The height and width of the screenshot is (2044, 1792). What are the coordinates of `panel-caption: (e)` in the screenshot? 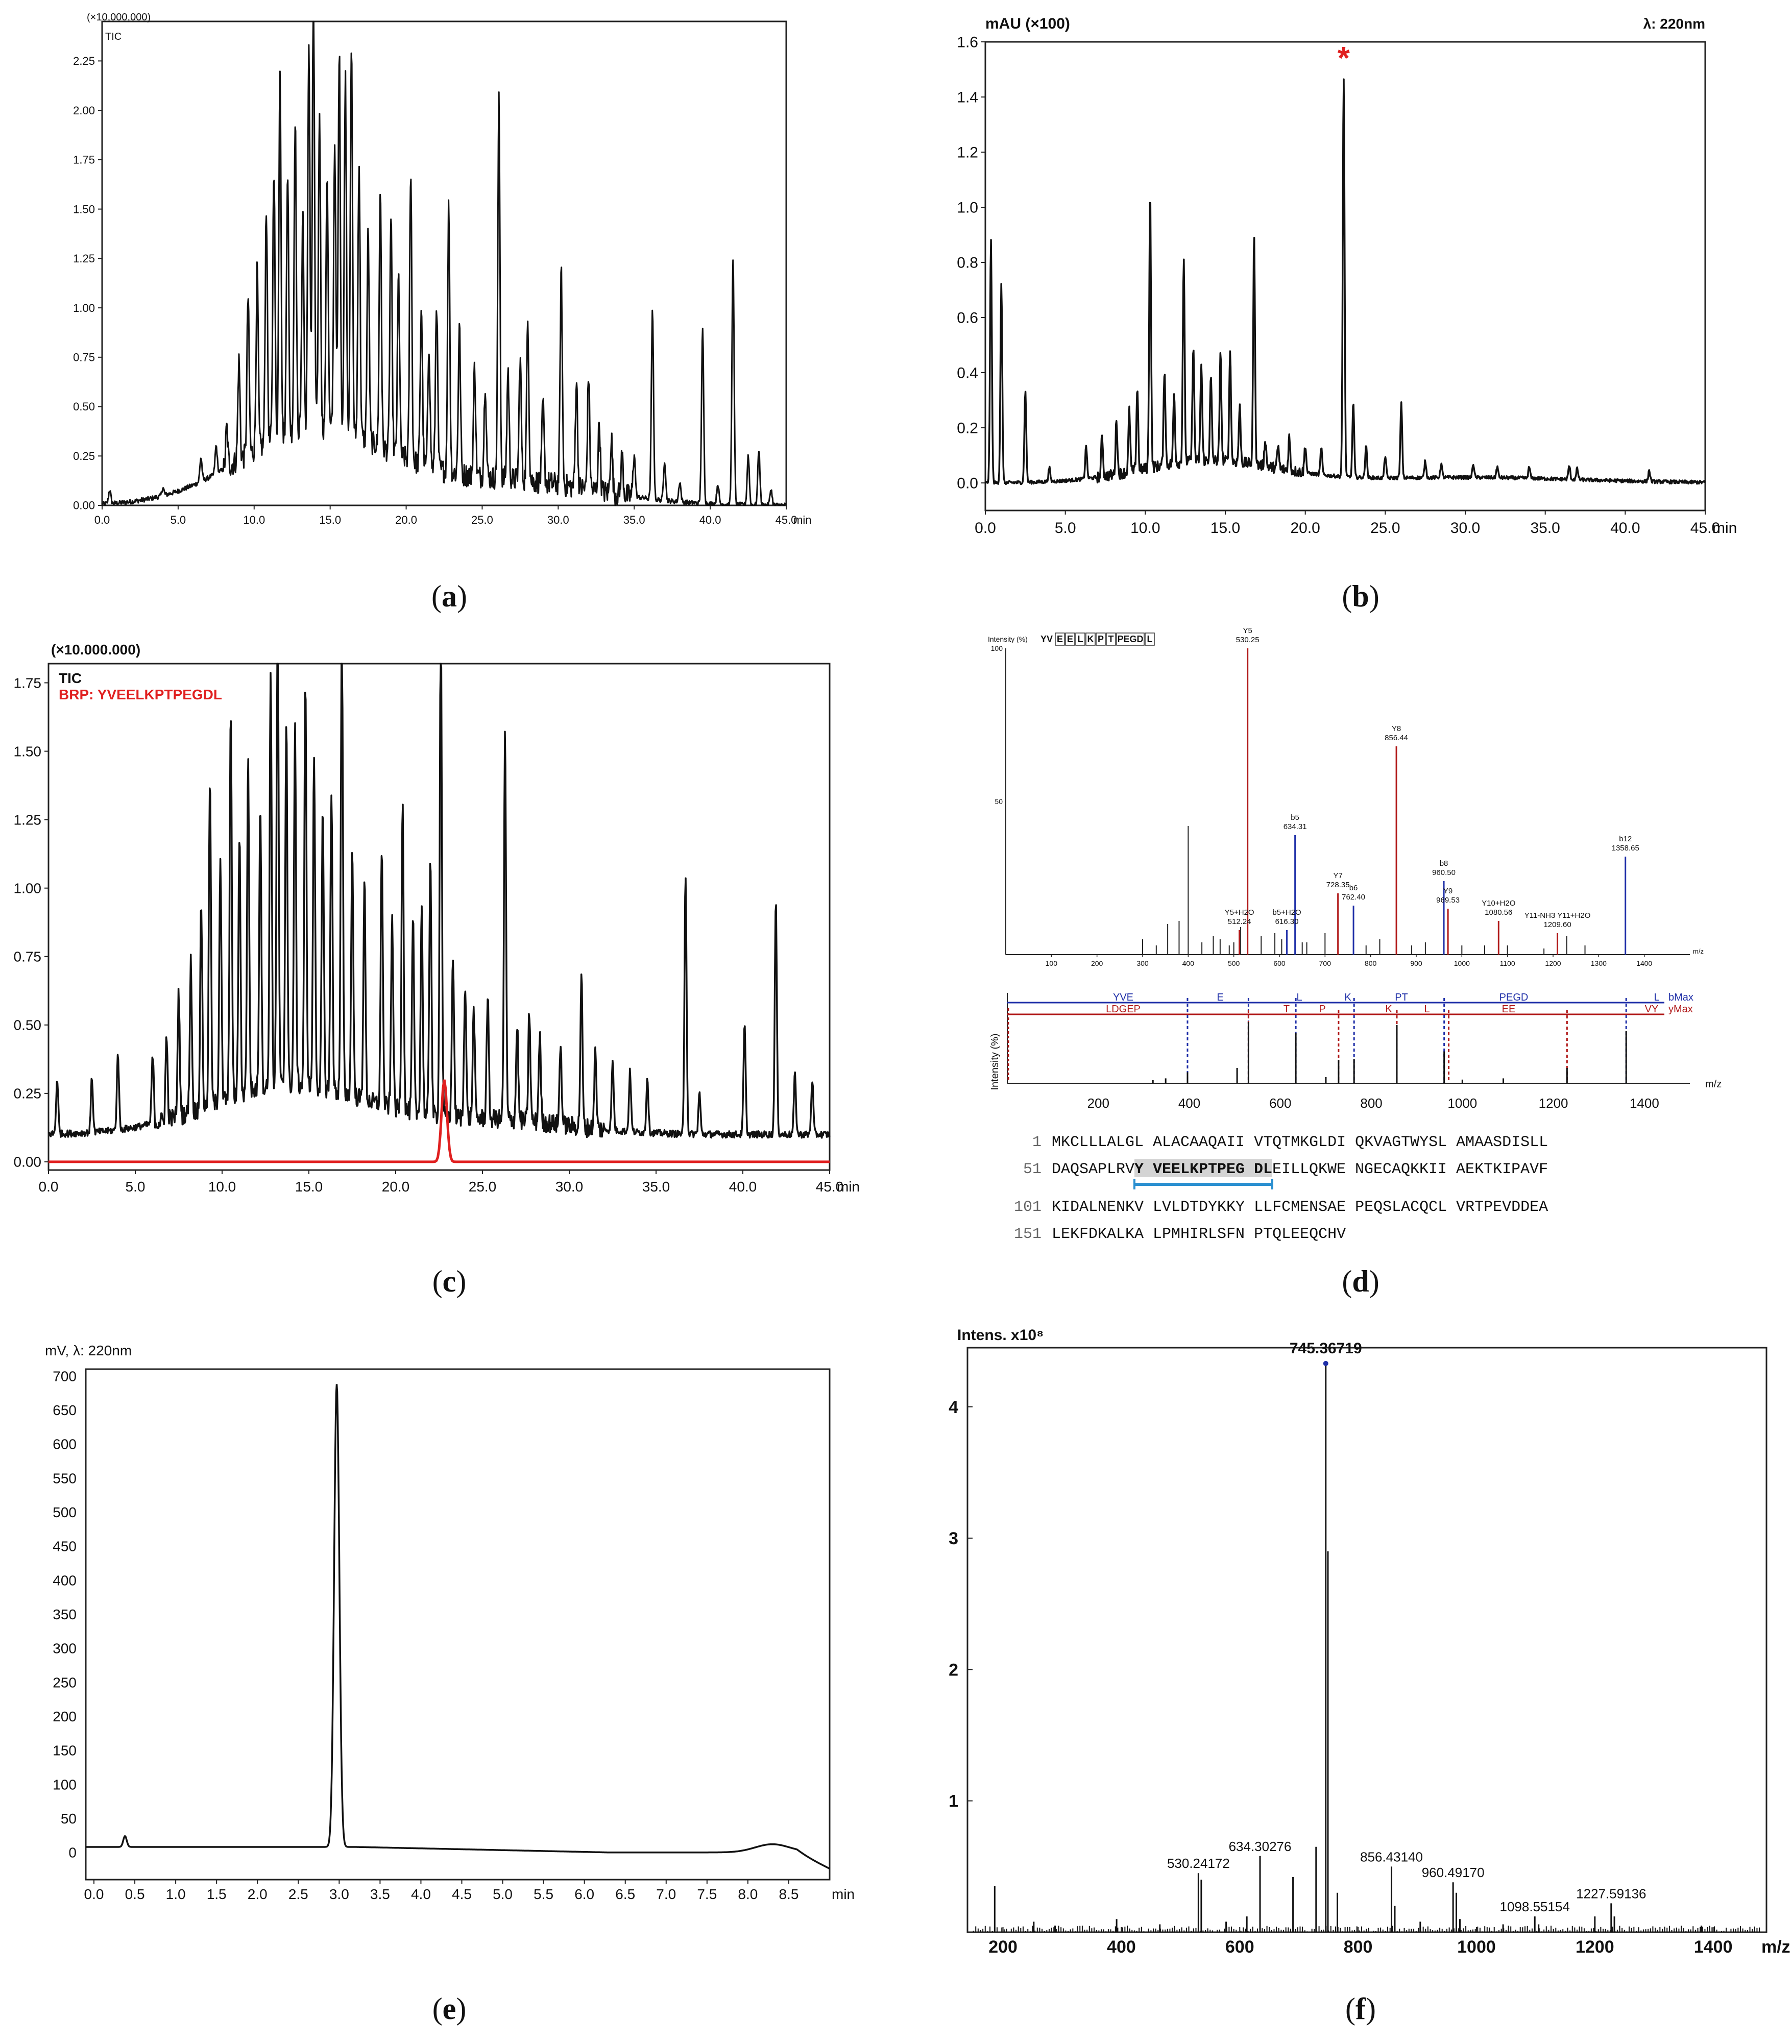 It's located at (450, 2009).